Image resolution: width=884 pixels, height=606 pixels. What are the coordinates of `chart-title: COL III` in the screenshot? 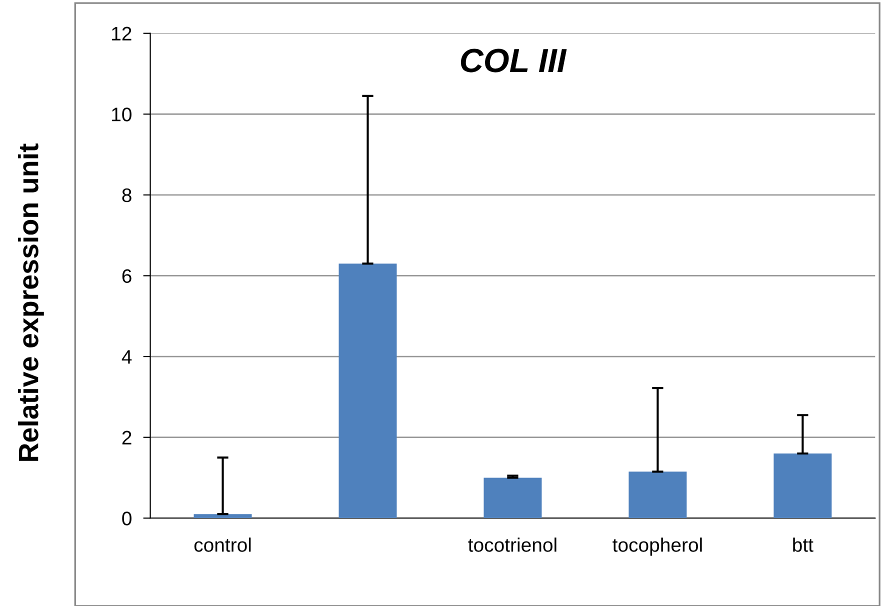 It's located at (513, 60).